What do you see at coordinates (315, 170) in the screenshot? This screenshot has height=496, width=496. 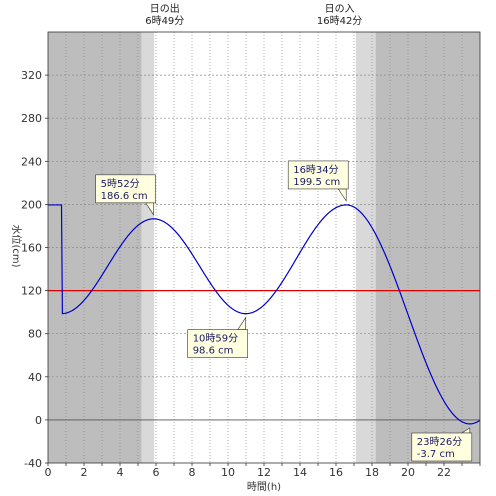 I see `annotation-time: 16時34分` at bounding box center [315, 170].